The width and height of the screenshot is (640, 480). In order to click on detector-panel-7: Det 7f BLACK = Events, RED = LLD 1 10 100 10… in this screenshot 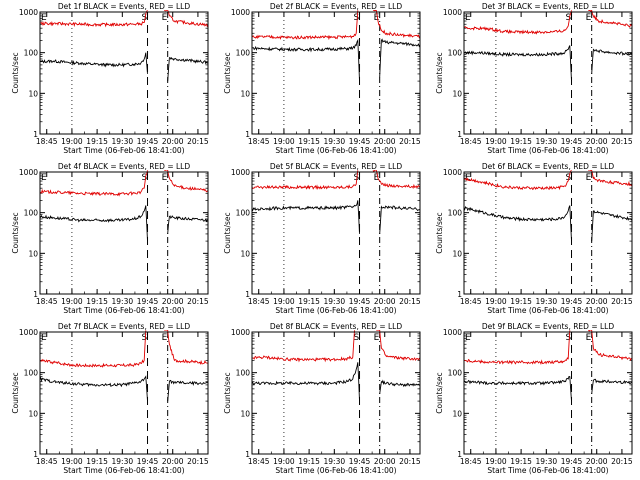, I will do `click(110, 398)`.